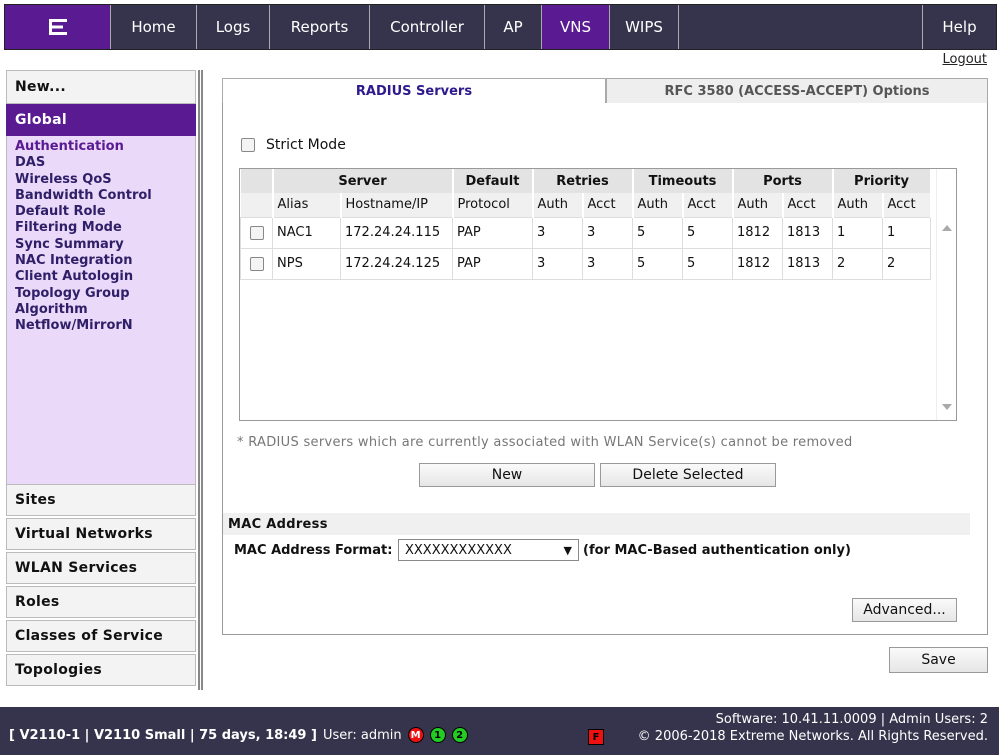 The height and width of the screenshot is (755, 999). Describe the element at coordinates (83, 195) in the screenshot. I see `sidebar-item-bandwidth-control: Bandwidth Control` at that location.